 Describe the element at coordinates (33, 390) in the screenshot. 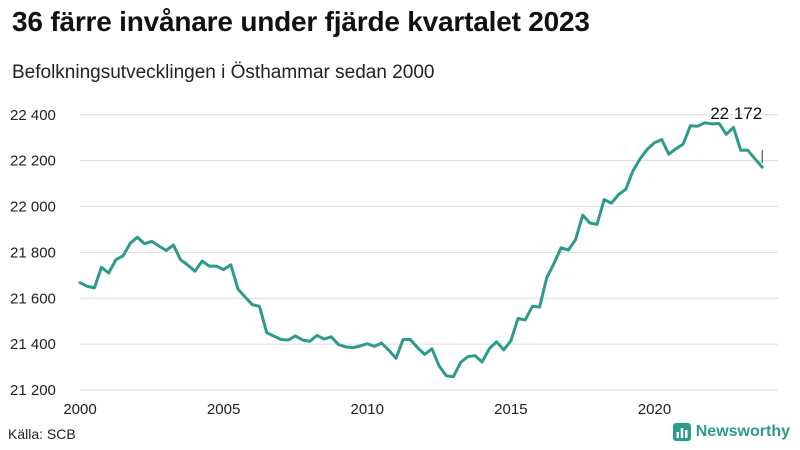

I see `y-tick-label: 21 200` at that location.